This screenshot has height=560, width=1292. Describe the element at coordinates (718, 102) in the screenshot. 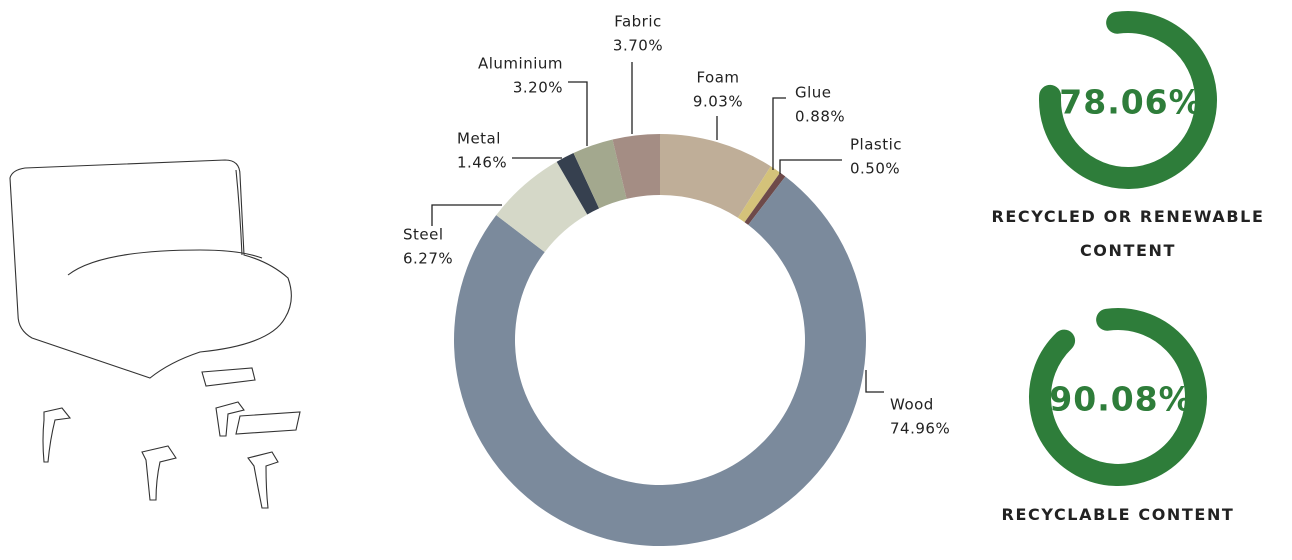

I see `slice-value-label: 9.03%` at that location.